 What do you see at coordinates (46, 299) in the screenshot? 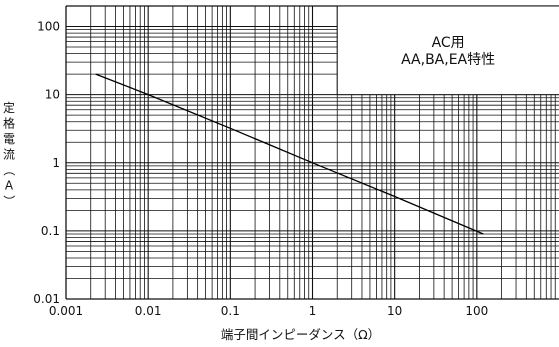
I see `y-tick-label: 0.01` at bounding box center [46, 299].